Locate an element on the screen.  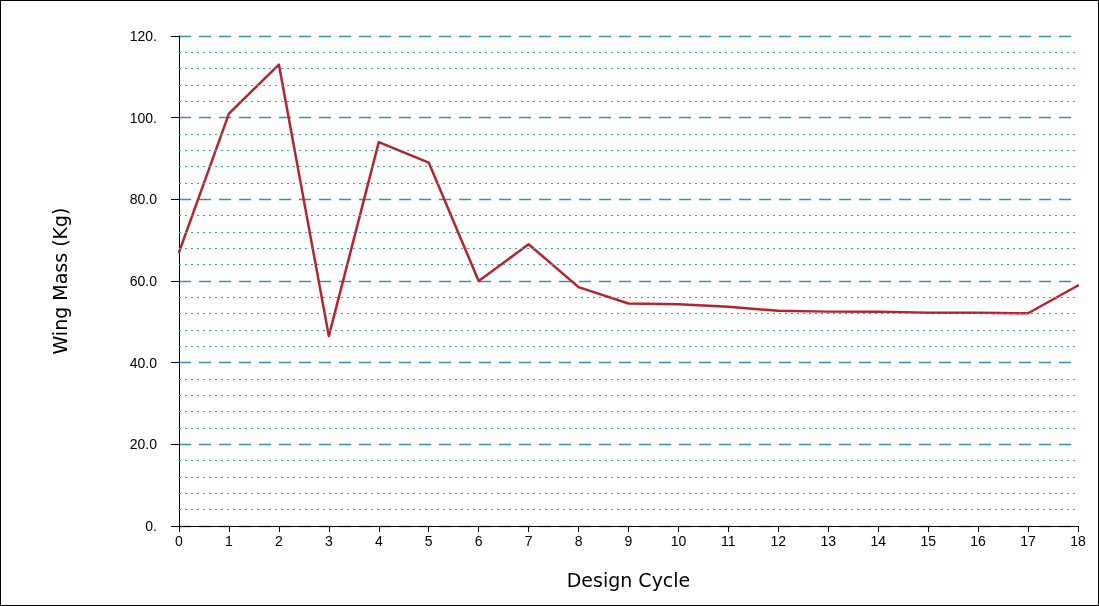
x-tick-label: 9 is located at coordinates (628, 541).